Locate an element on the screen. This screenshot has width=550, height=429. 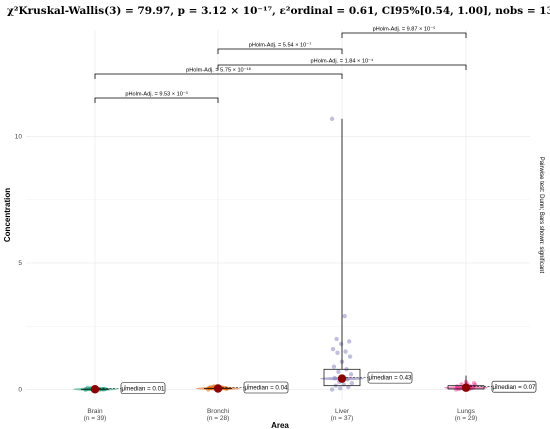
median-label-box-brain is located at coordinates (143, 388).